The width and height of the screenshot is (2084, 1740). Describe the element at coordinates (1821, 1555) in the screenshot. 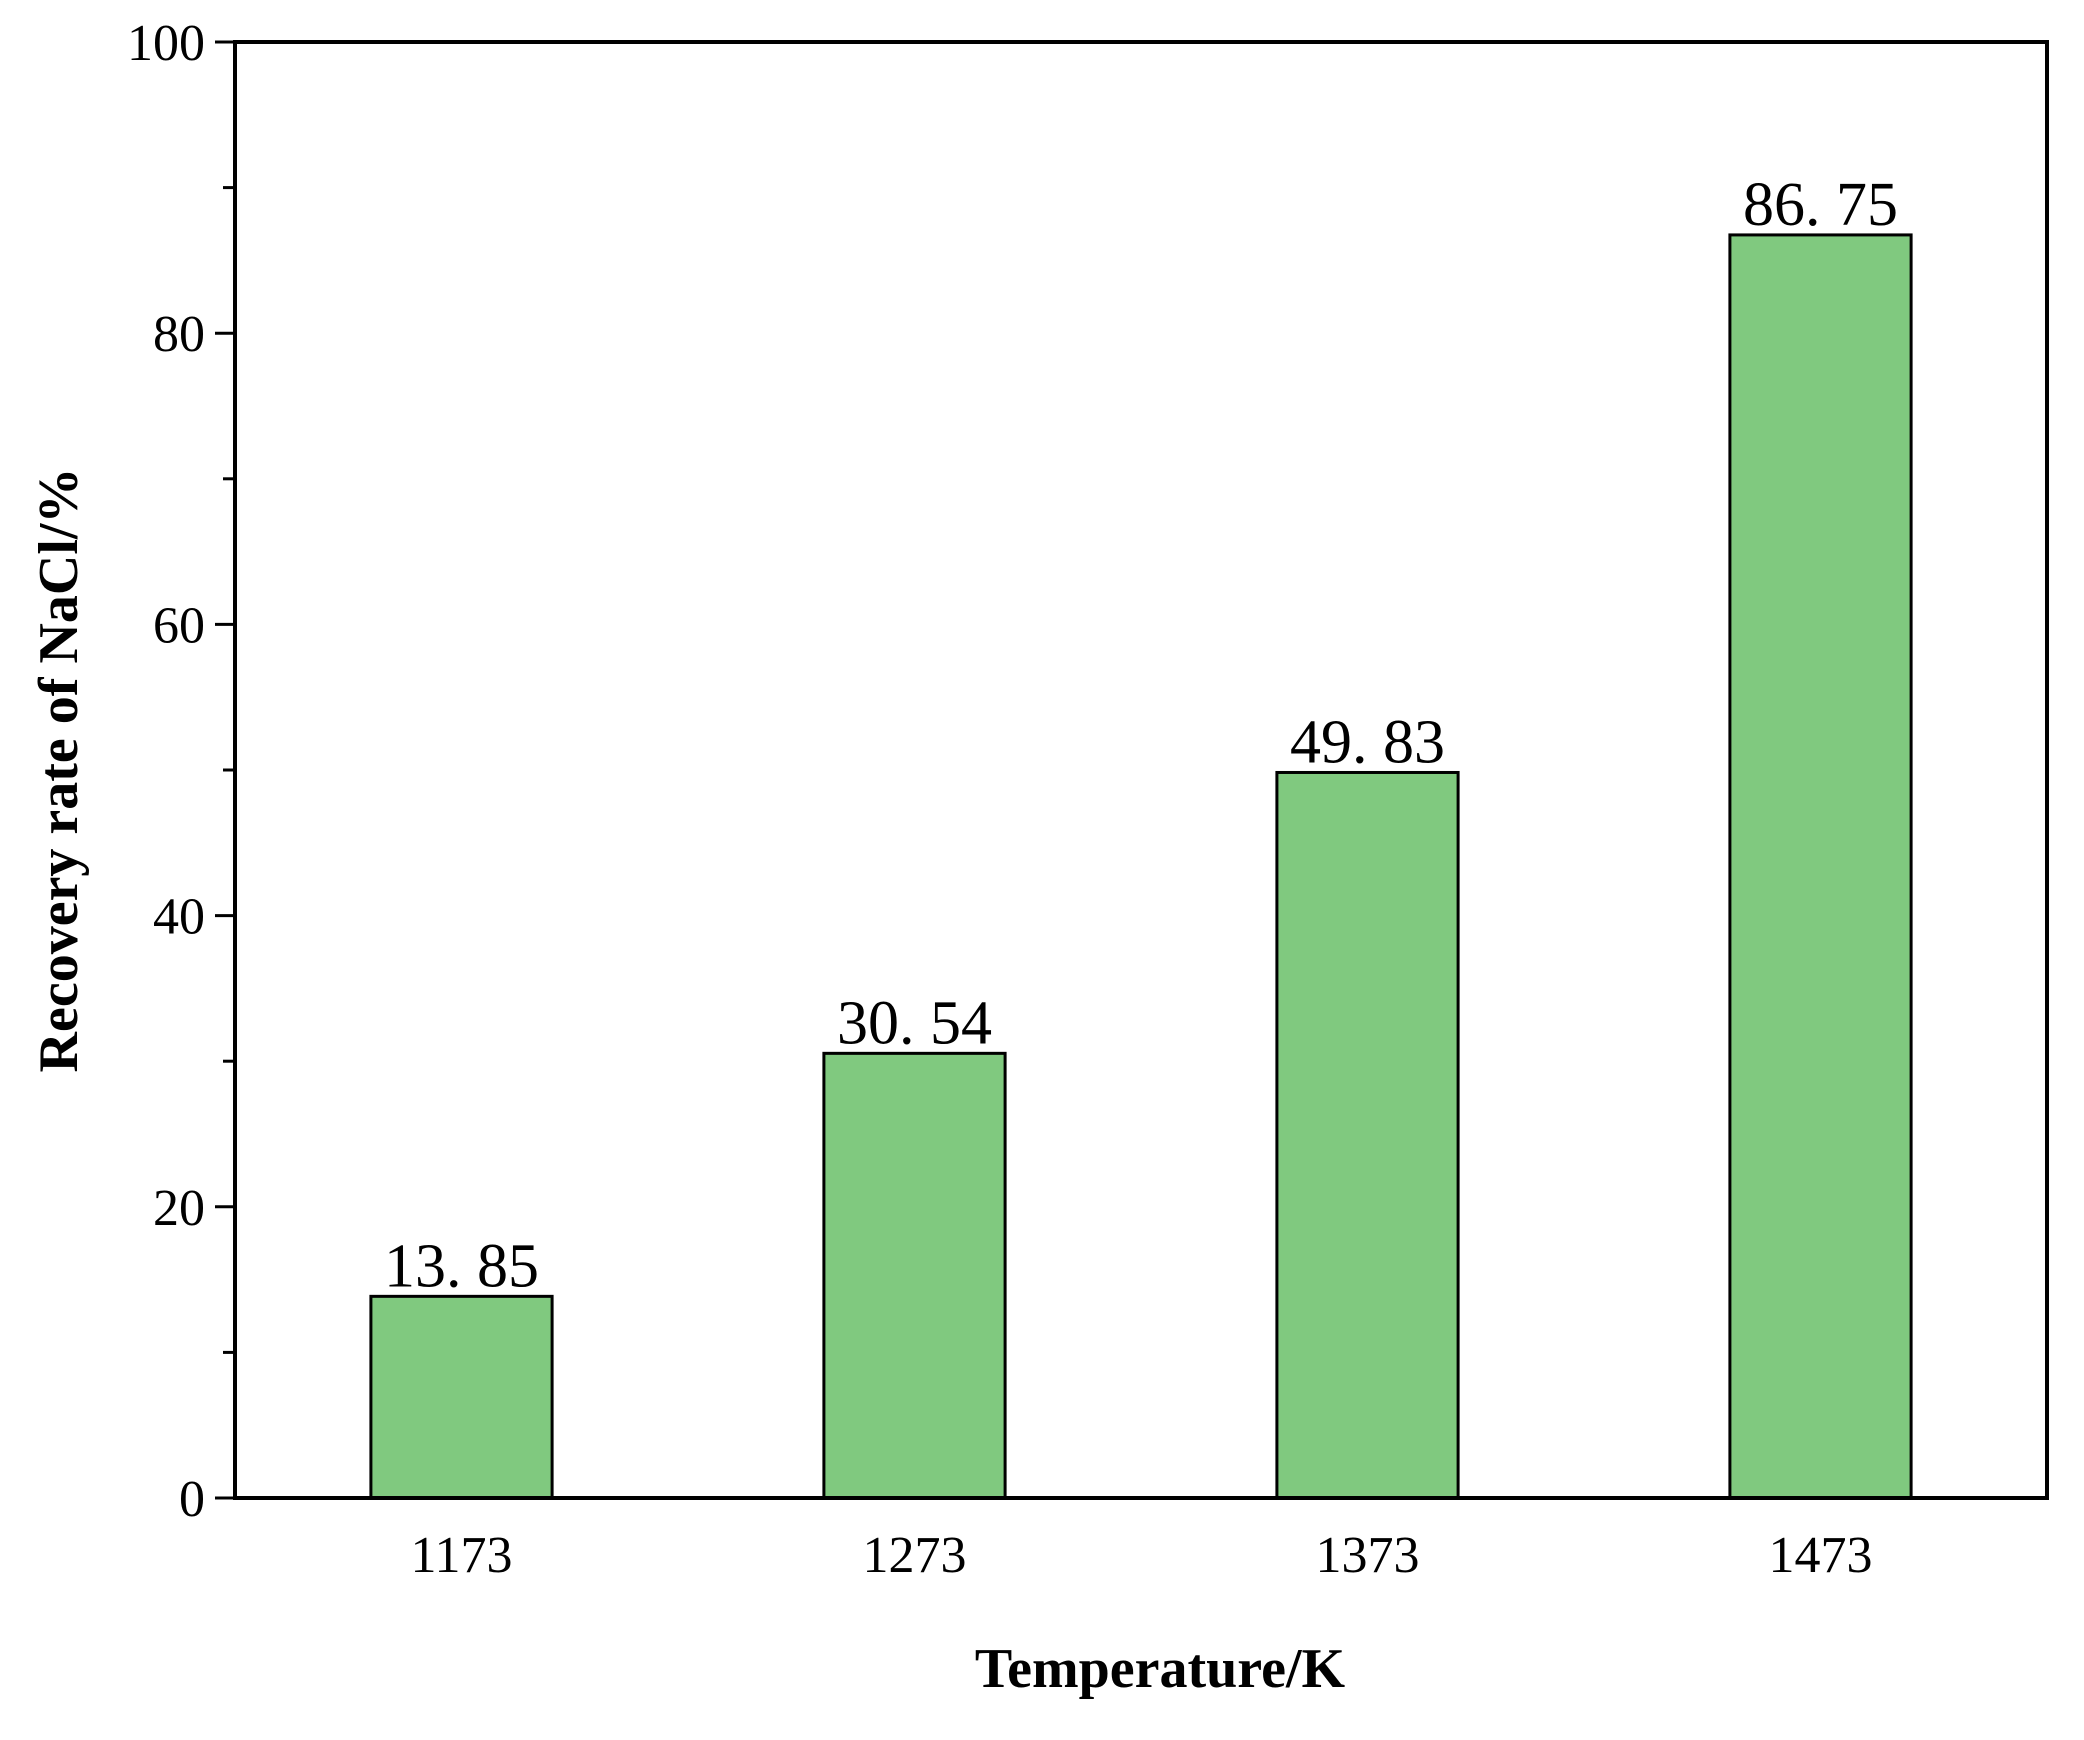

I see `x-tick-label-1473: 1473` at that location.